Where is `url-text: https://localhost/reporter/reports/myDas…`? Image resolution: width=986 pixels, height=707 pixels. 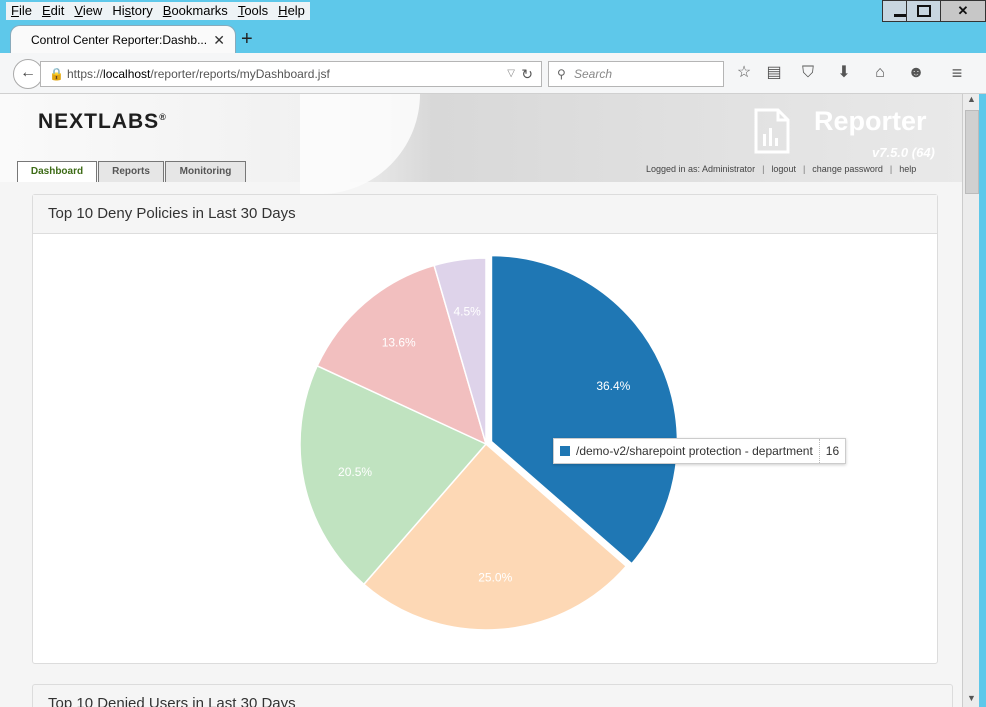
url-text: https://localhost/reporter/reports/myDas… is located at coordinates (198, 74).